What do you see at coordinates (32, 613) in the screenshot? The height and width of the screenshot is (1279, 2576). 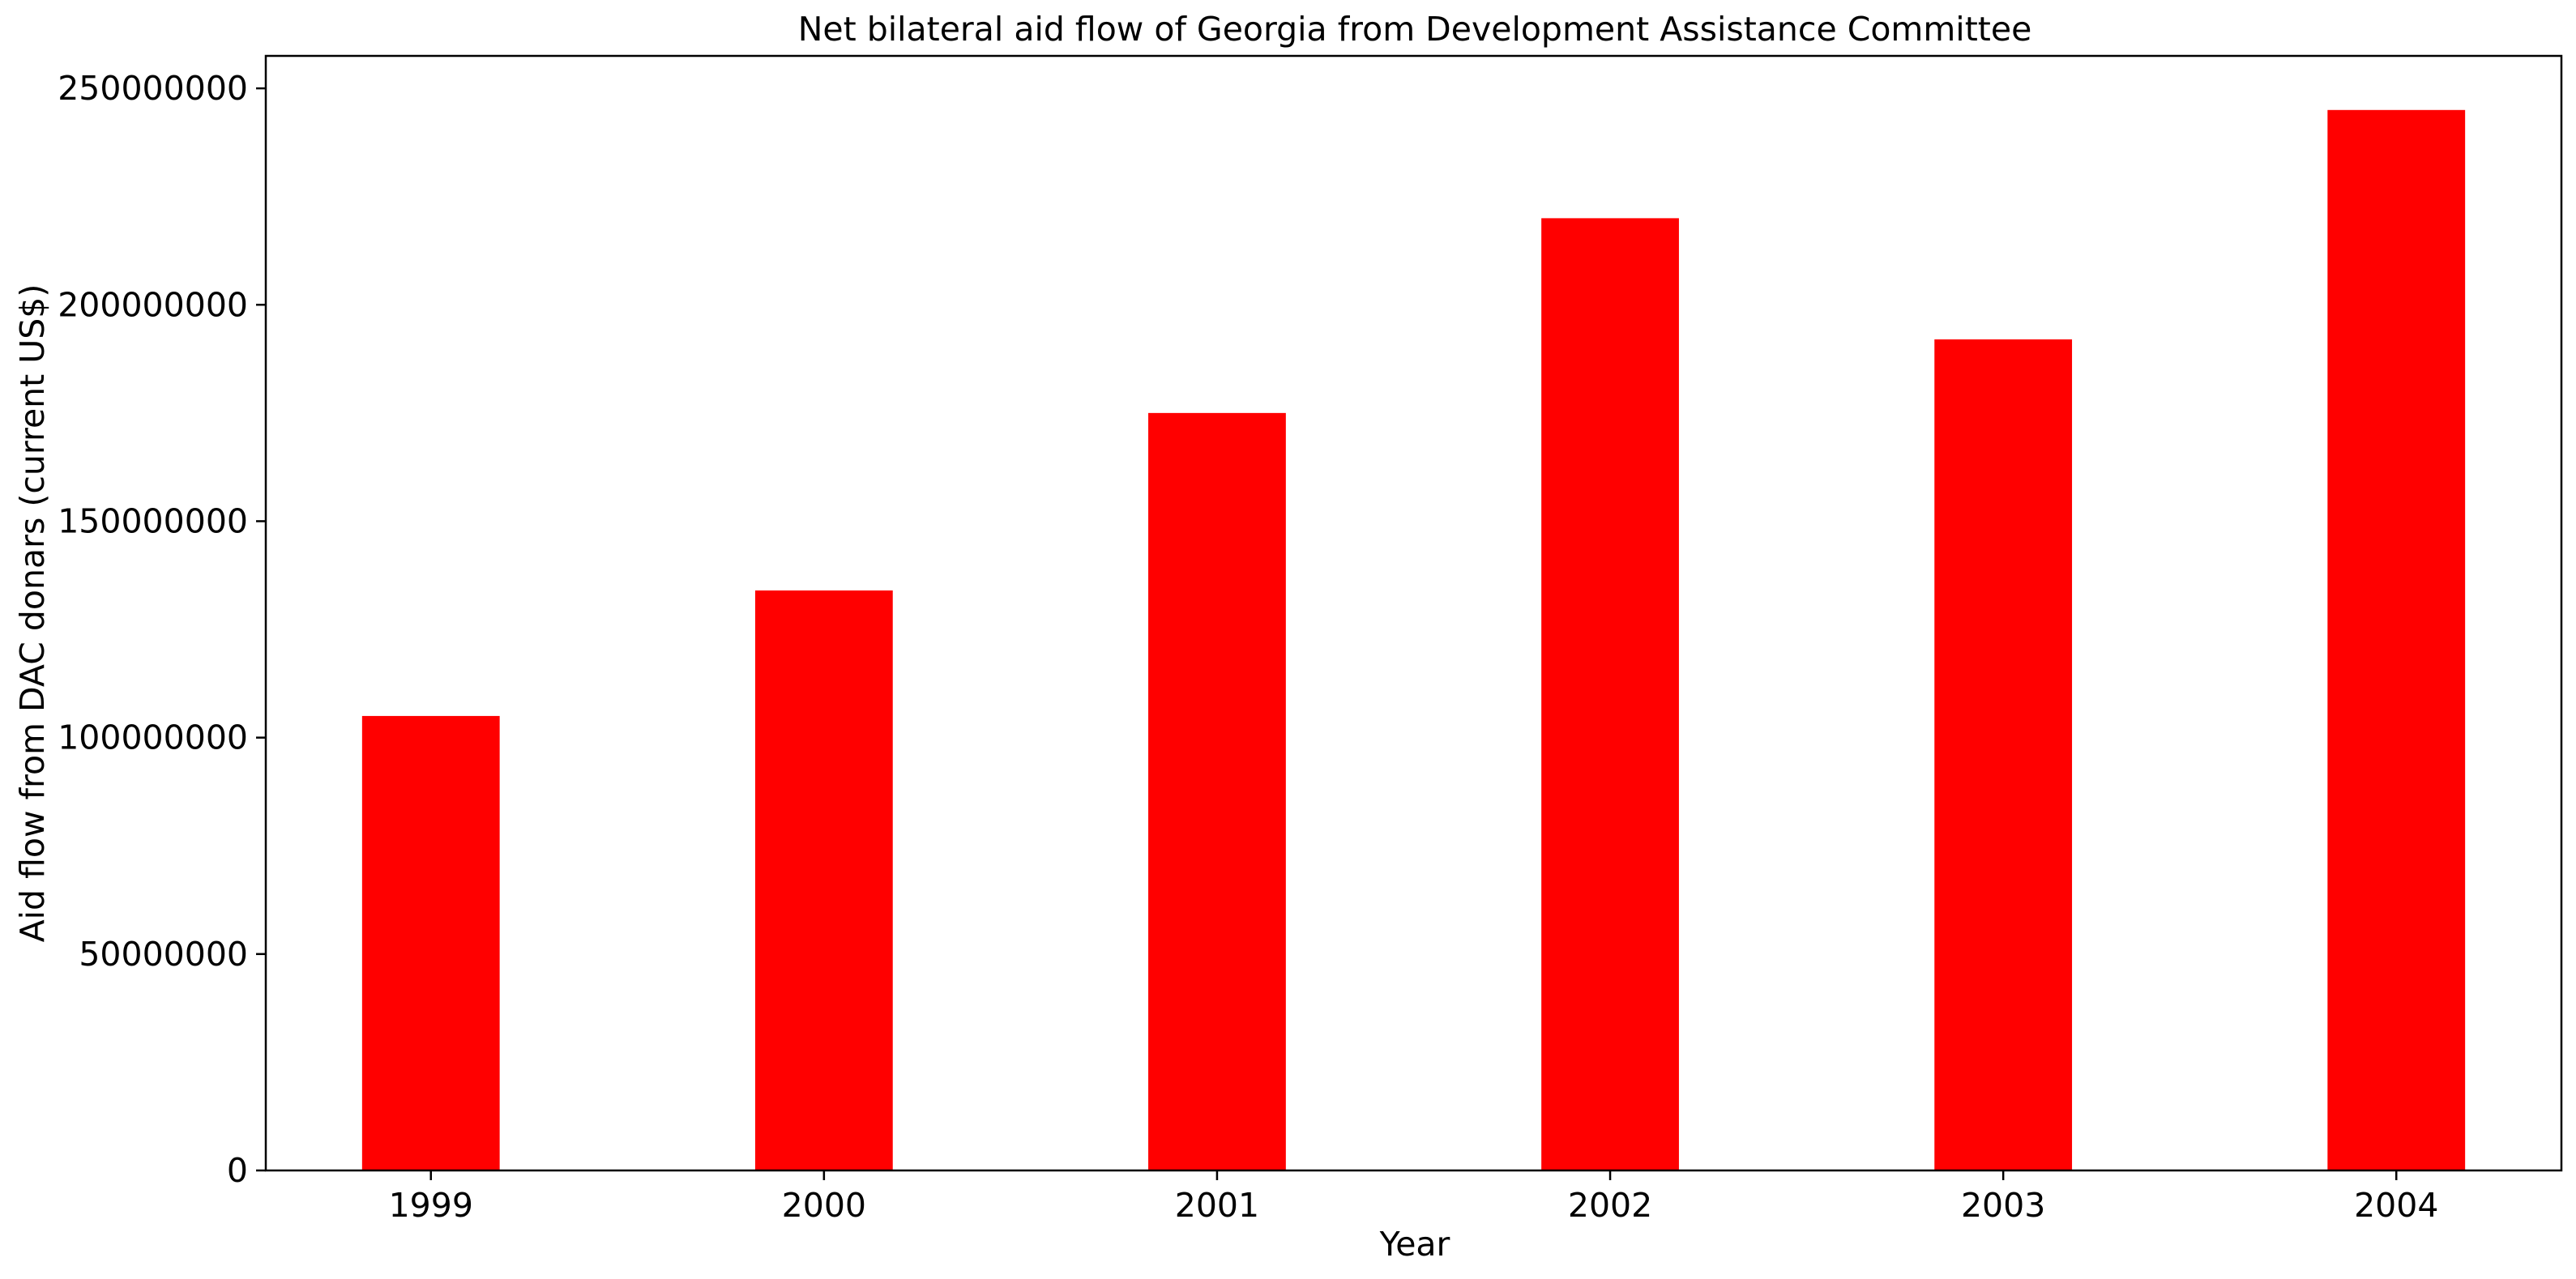 I see `y-axis-label: Aid flow from DAC donars (current US$)` at bounding box center [32, 613].